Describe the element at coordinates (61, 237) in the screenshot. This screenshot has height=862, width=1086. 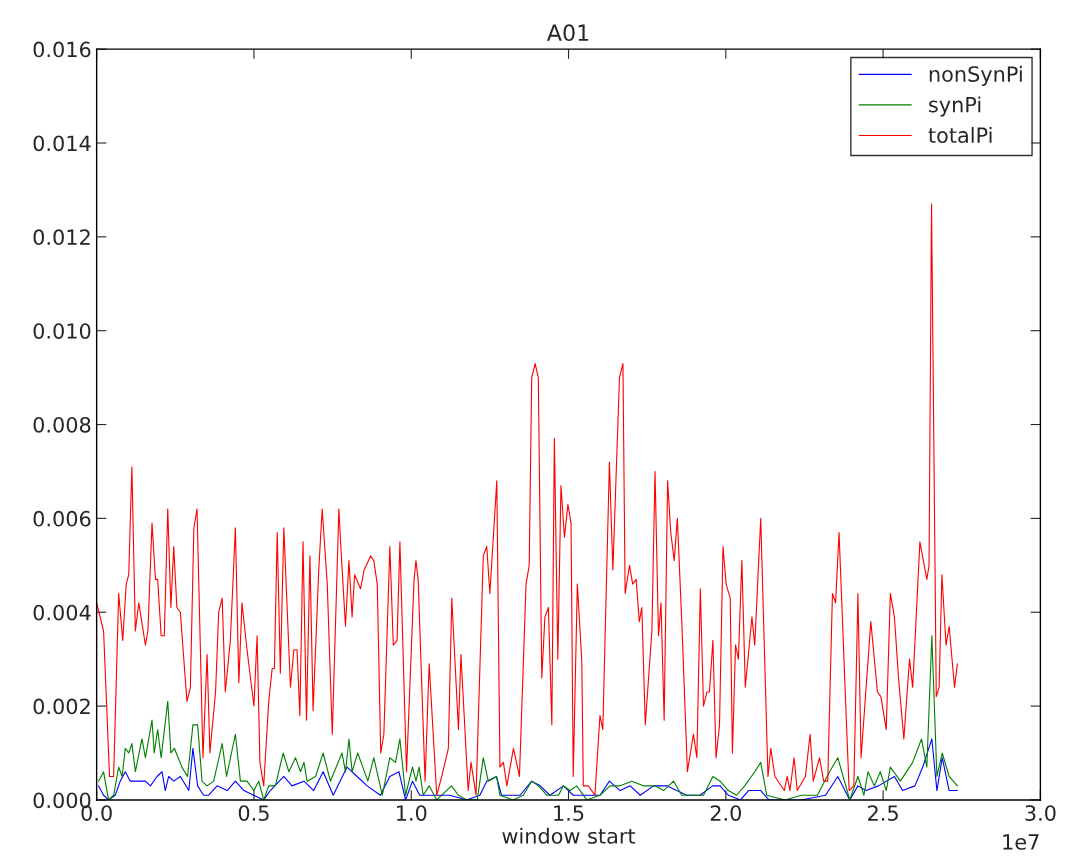
I see `y-tick-label: 0.012` at that location.